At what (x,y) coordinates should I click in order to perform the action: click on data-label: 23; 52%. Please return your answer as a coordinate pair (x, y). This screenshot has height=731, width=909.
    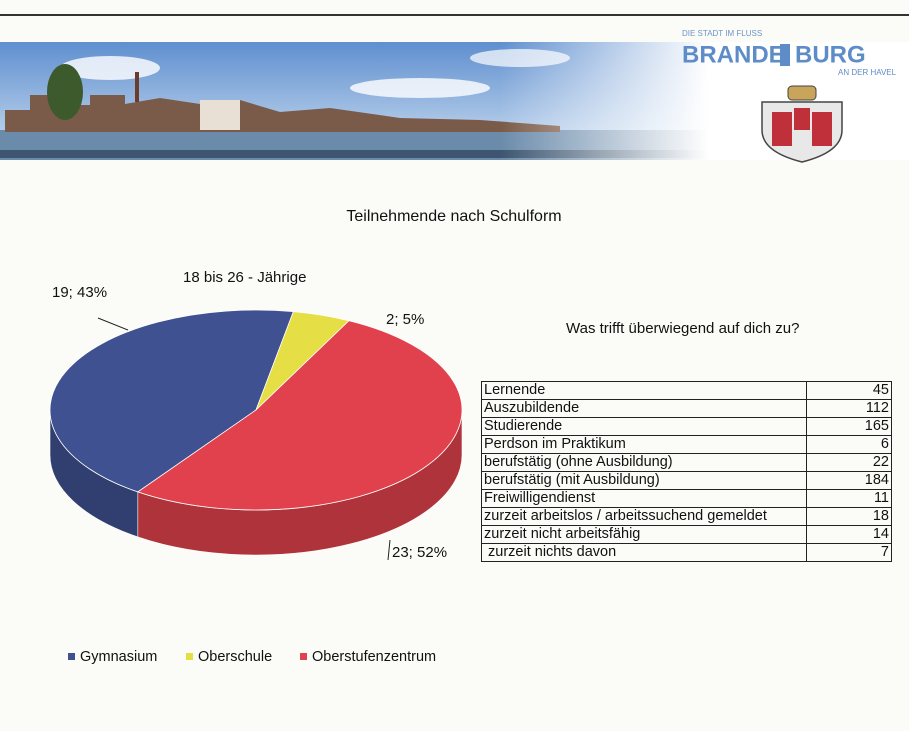
    Looking at the image, I should click on (419, 552).